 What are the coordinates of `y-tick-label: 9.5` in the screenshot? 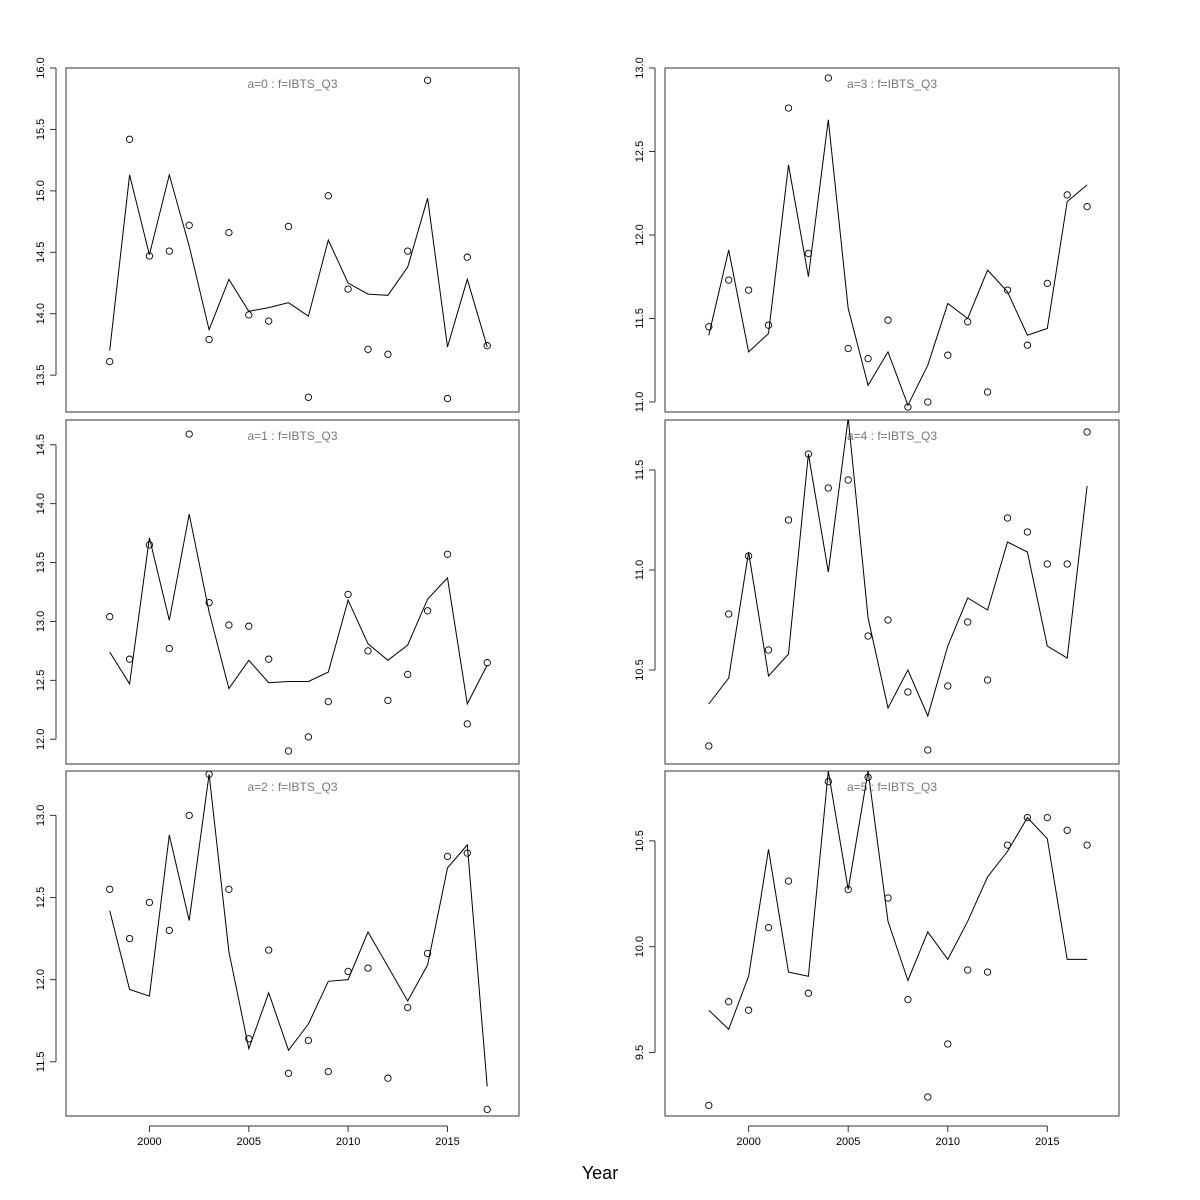 It's located at (640, 1052).